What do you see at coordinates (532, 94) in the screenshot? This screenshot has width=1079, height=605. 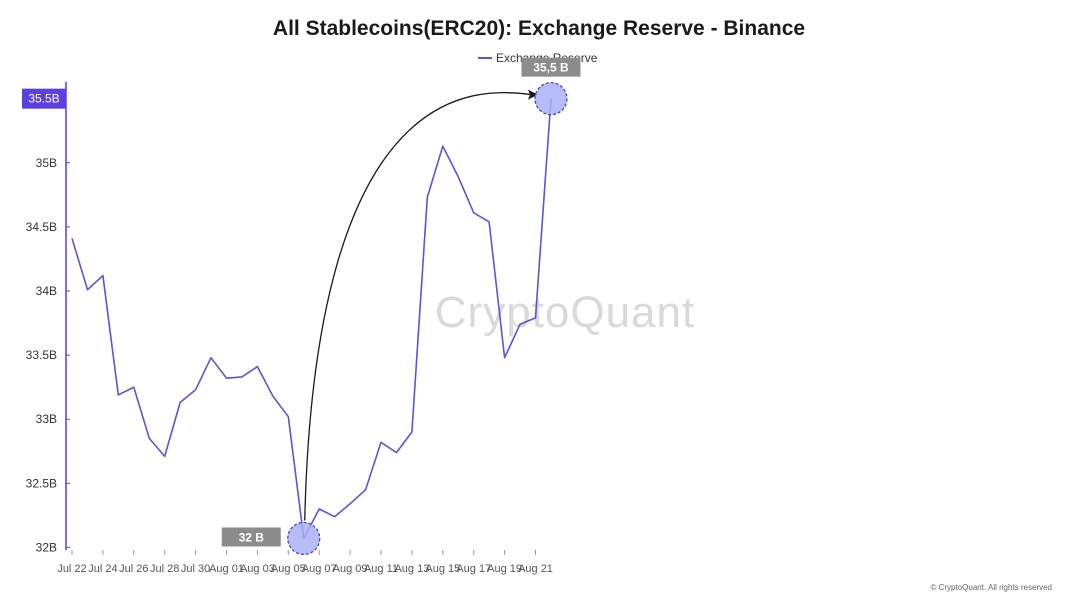 I see `annotation-arrow-head` at bounding box center [532, 94].